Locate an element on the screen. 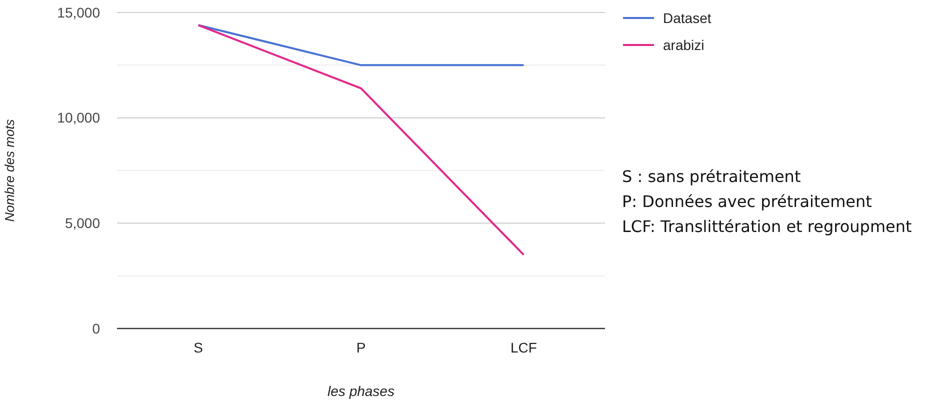 The image size is (932, 402). y-tick-label: 15,000 is located at coordinates (78, 12).